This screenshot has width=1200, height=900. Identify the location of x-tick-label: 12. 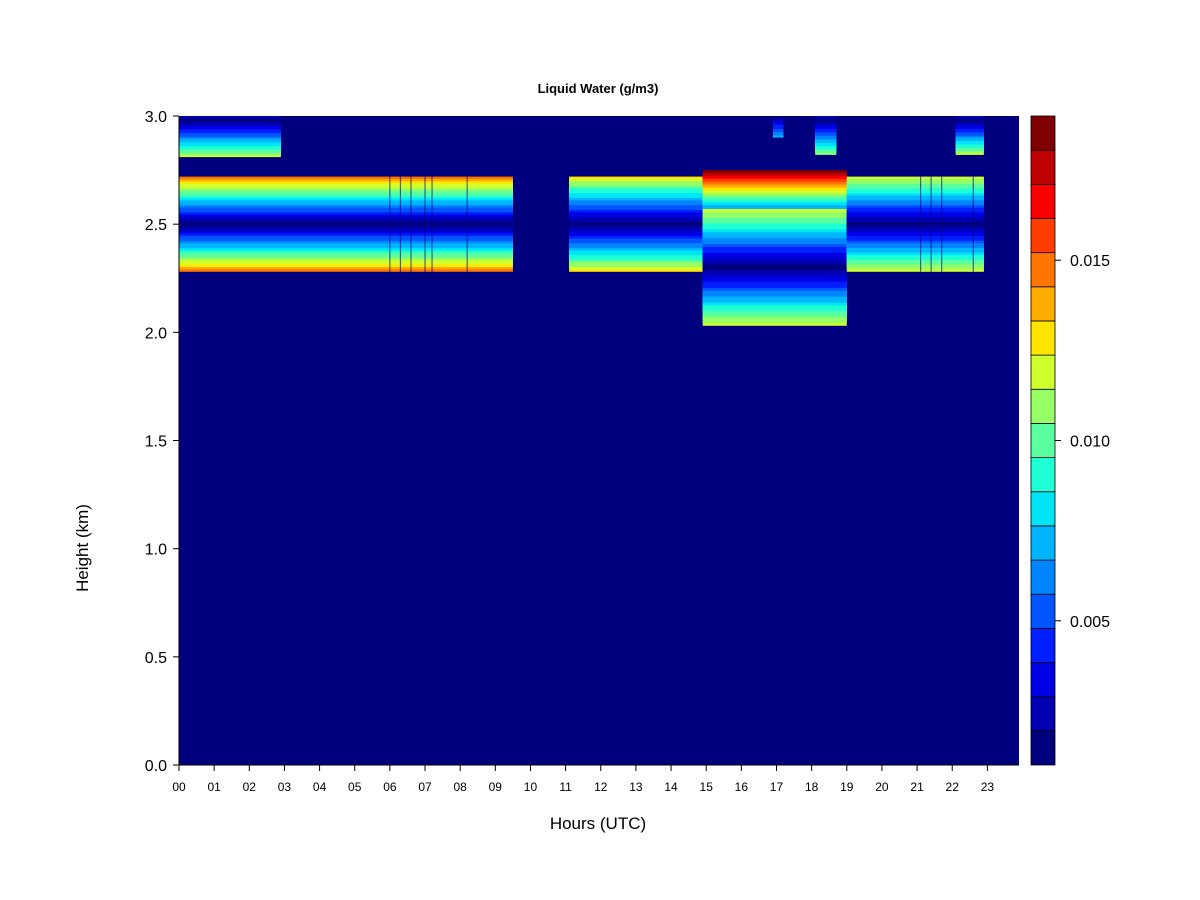
(601, 787).